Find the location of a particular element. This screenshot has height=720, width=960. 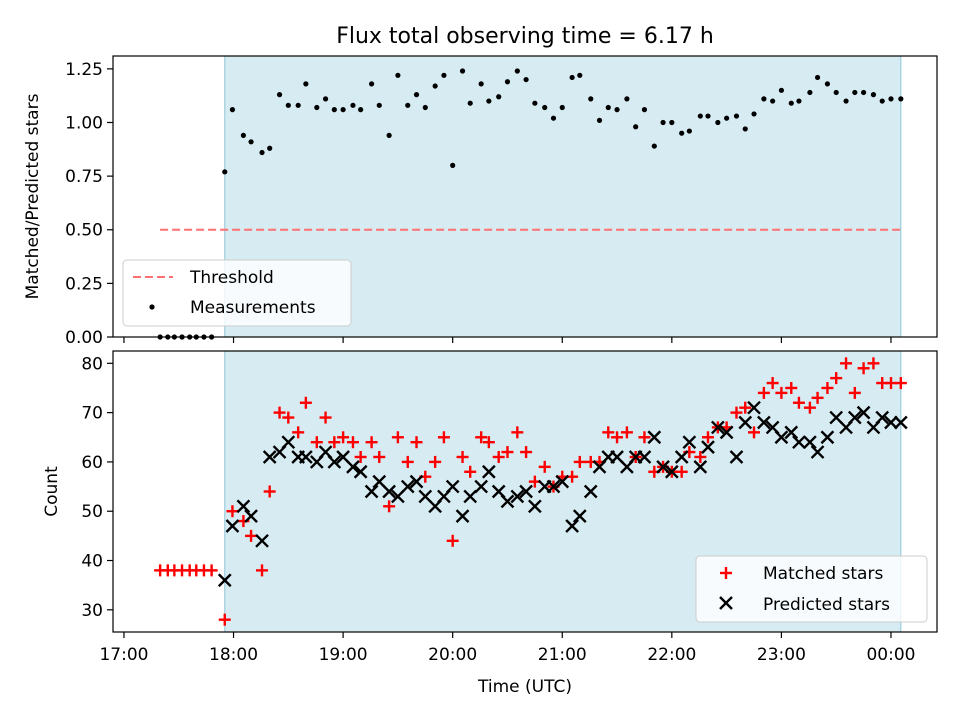

legend-measurements-label: Measurements is located at coordinates (253, 308).